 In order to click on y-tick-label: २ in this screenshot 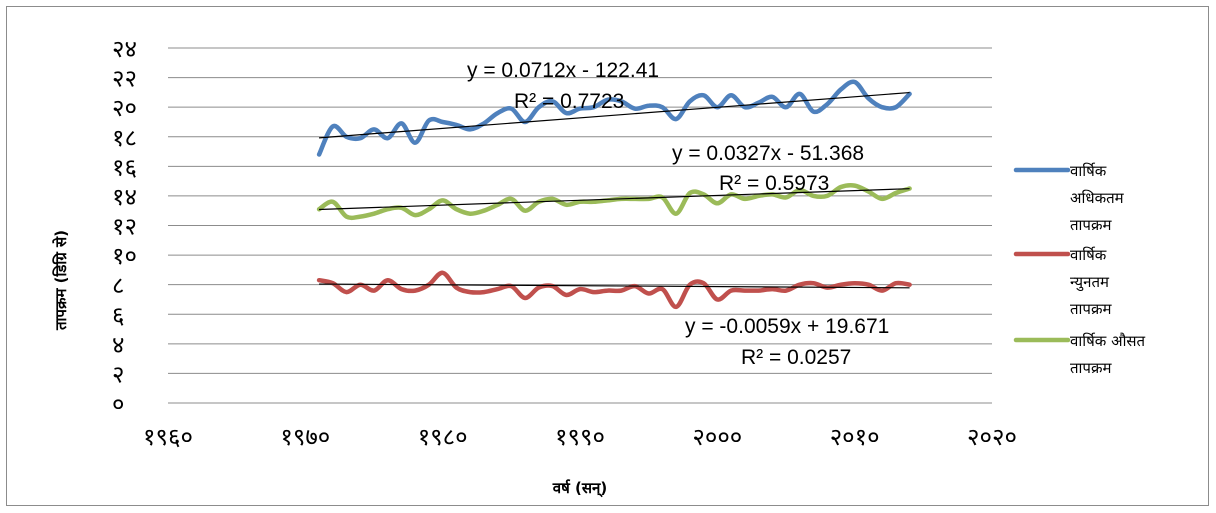, I will do `click(118, 374)`.